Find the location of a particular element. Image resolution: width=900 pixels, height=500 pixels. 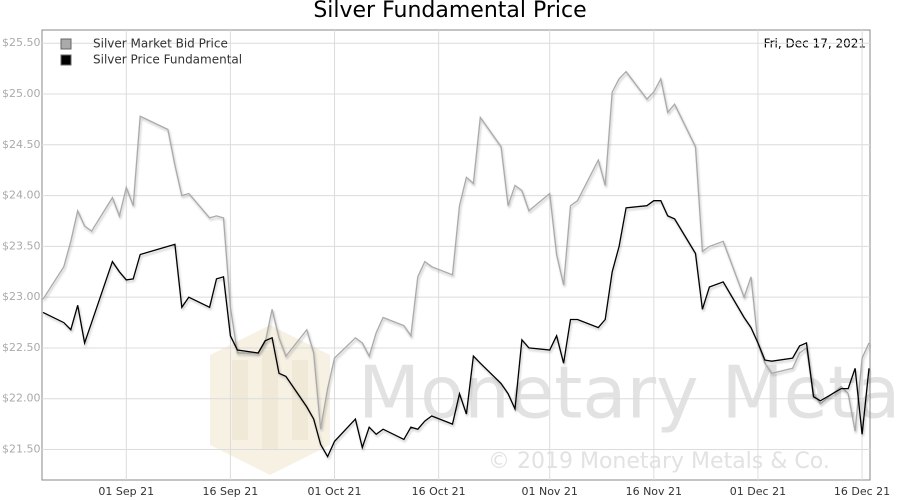

y-tick-label: $23.50 is located at coordinates (21, 245).